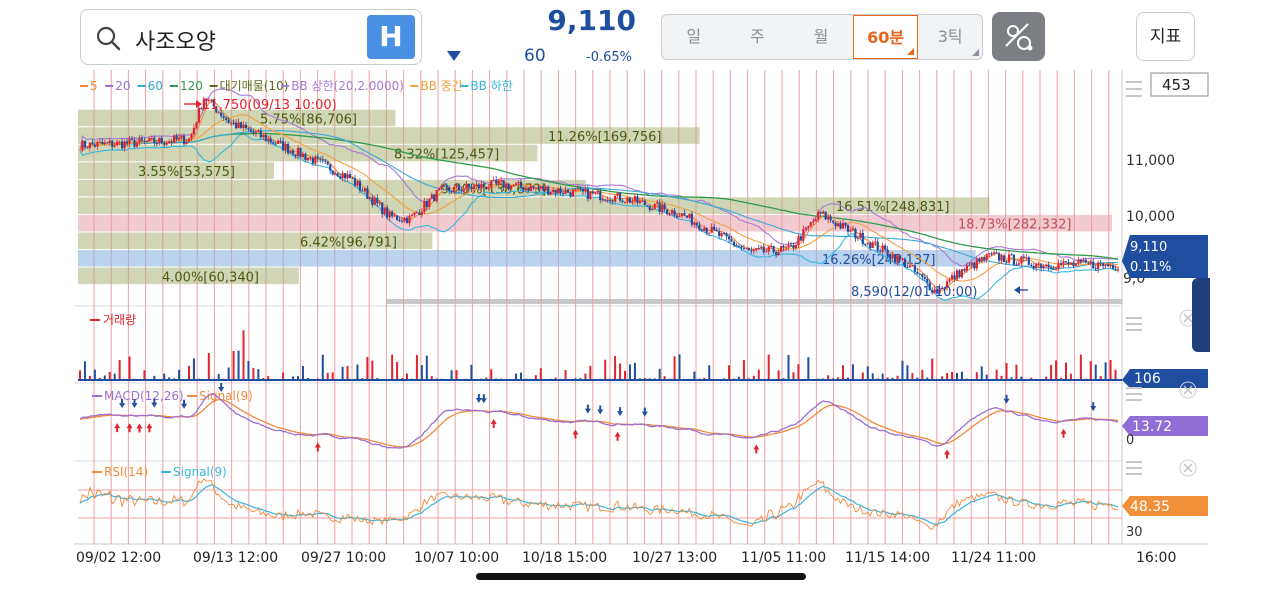 This screenshot has height=592, width=1280. I want to click on volume-profile-label: 3.55%[53,575], so click(186, 172).